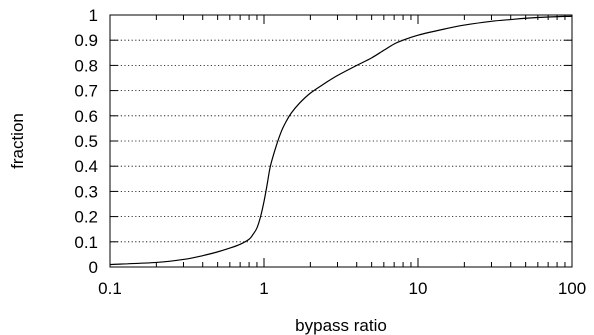 This screenshot has width=594, height=335. Describe the element at coordinates (263, 288) in the screenshot. I see `x-tick-label: 1` at that location.